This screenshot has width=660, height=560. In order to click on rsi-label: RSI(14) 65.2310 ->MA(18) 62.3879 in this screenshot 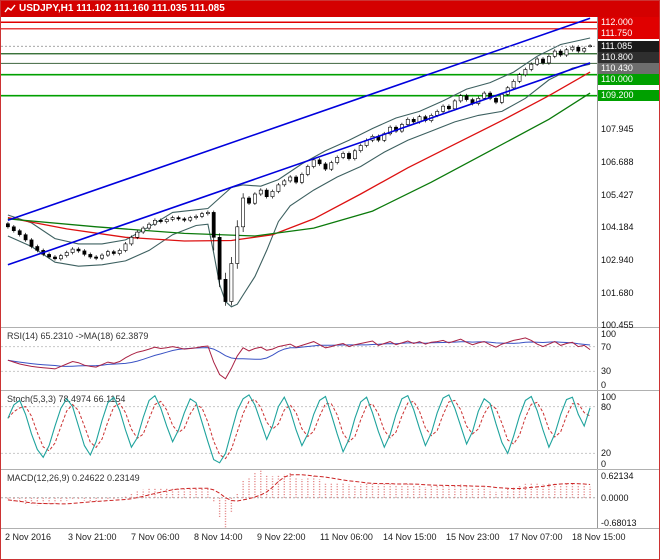, I will do `click(78, 336)`.